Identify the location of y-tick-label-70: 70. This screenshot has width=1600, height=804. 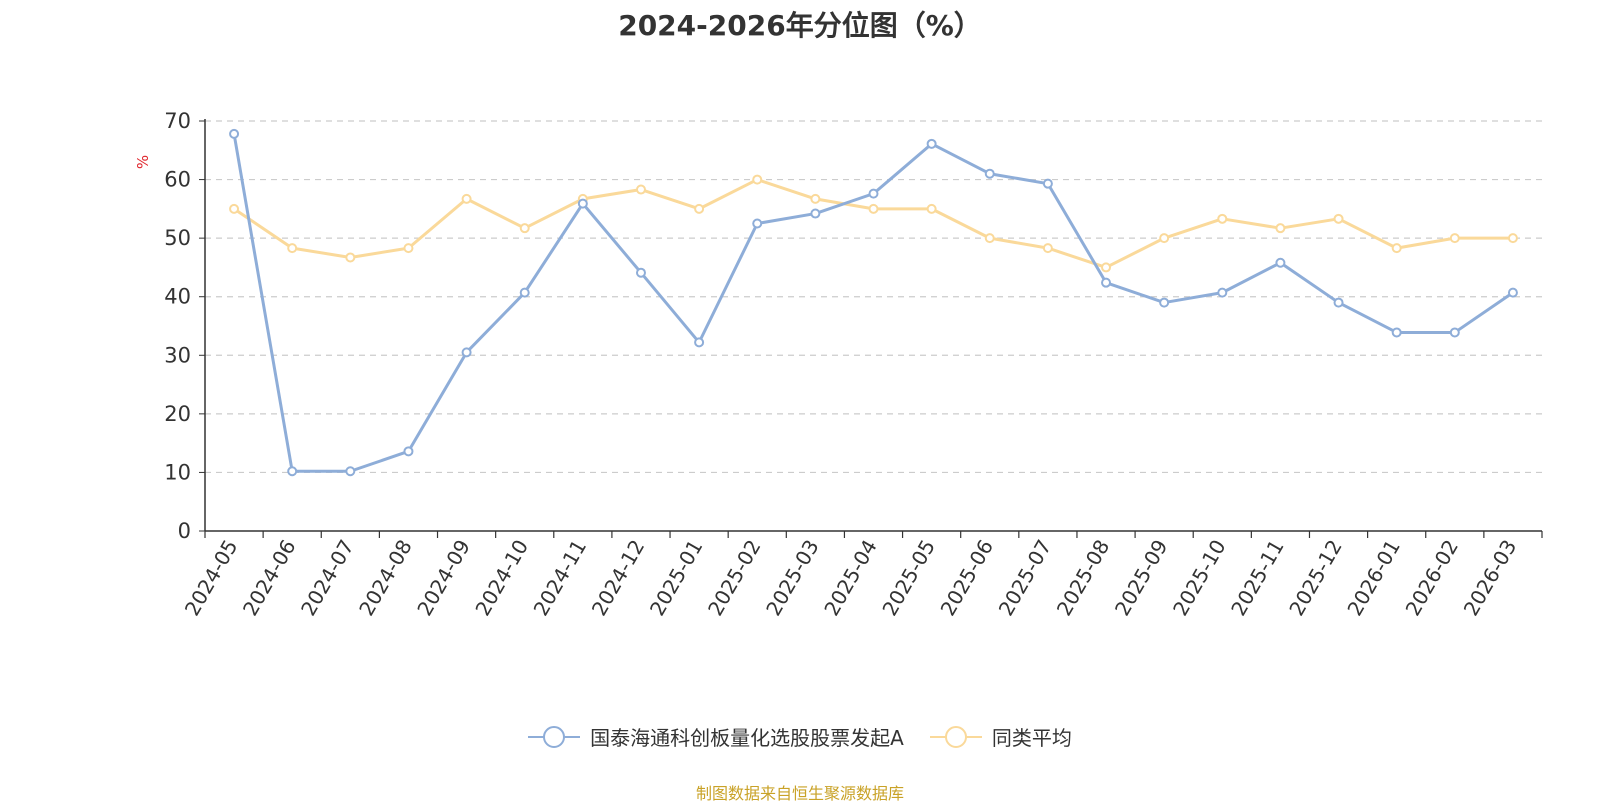
(177, 121).